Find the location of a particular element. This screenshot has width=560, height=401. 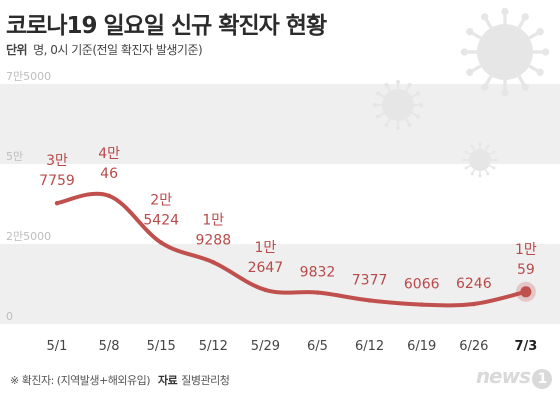

data-label: 7377 is located at coordinates (370, 280).